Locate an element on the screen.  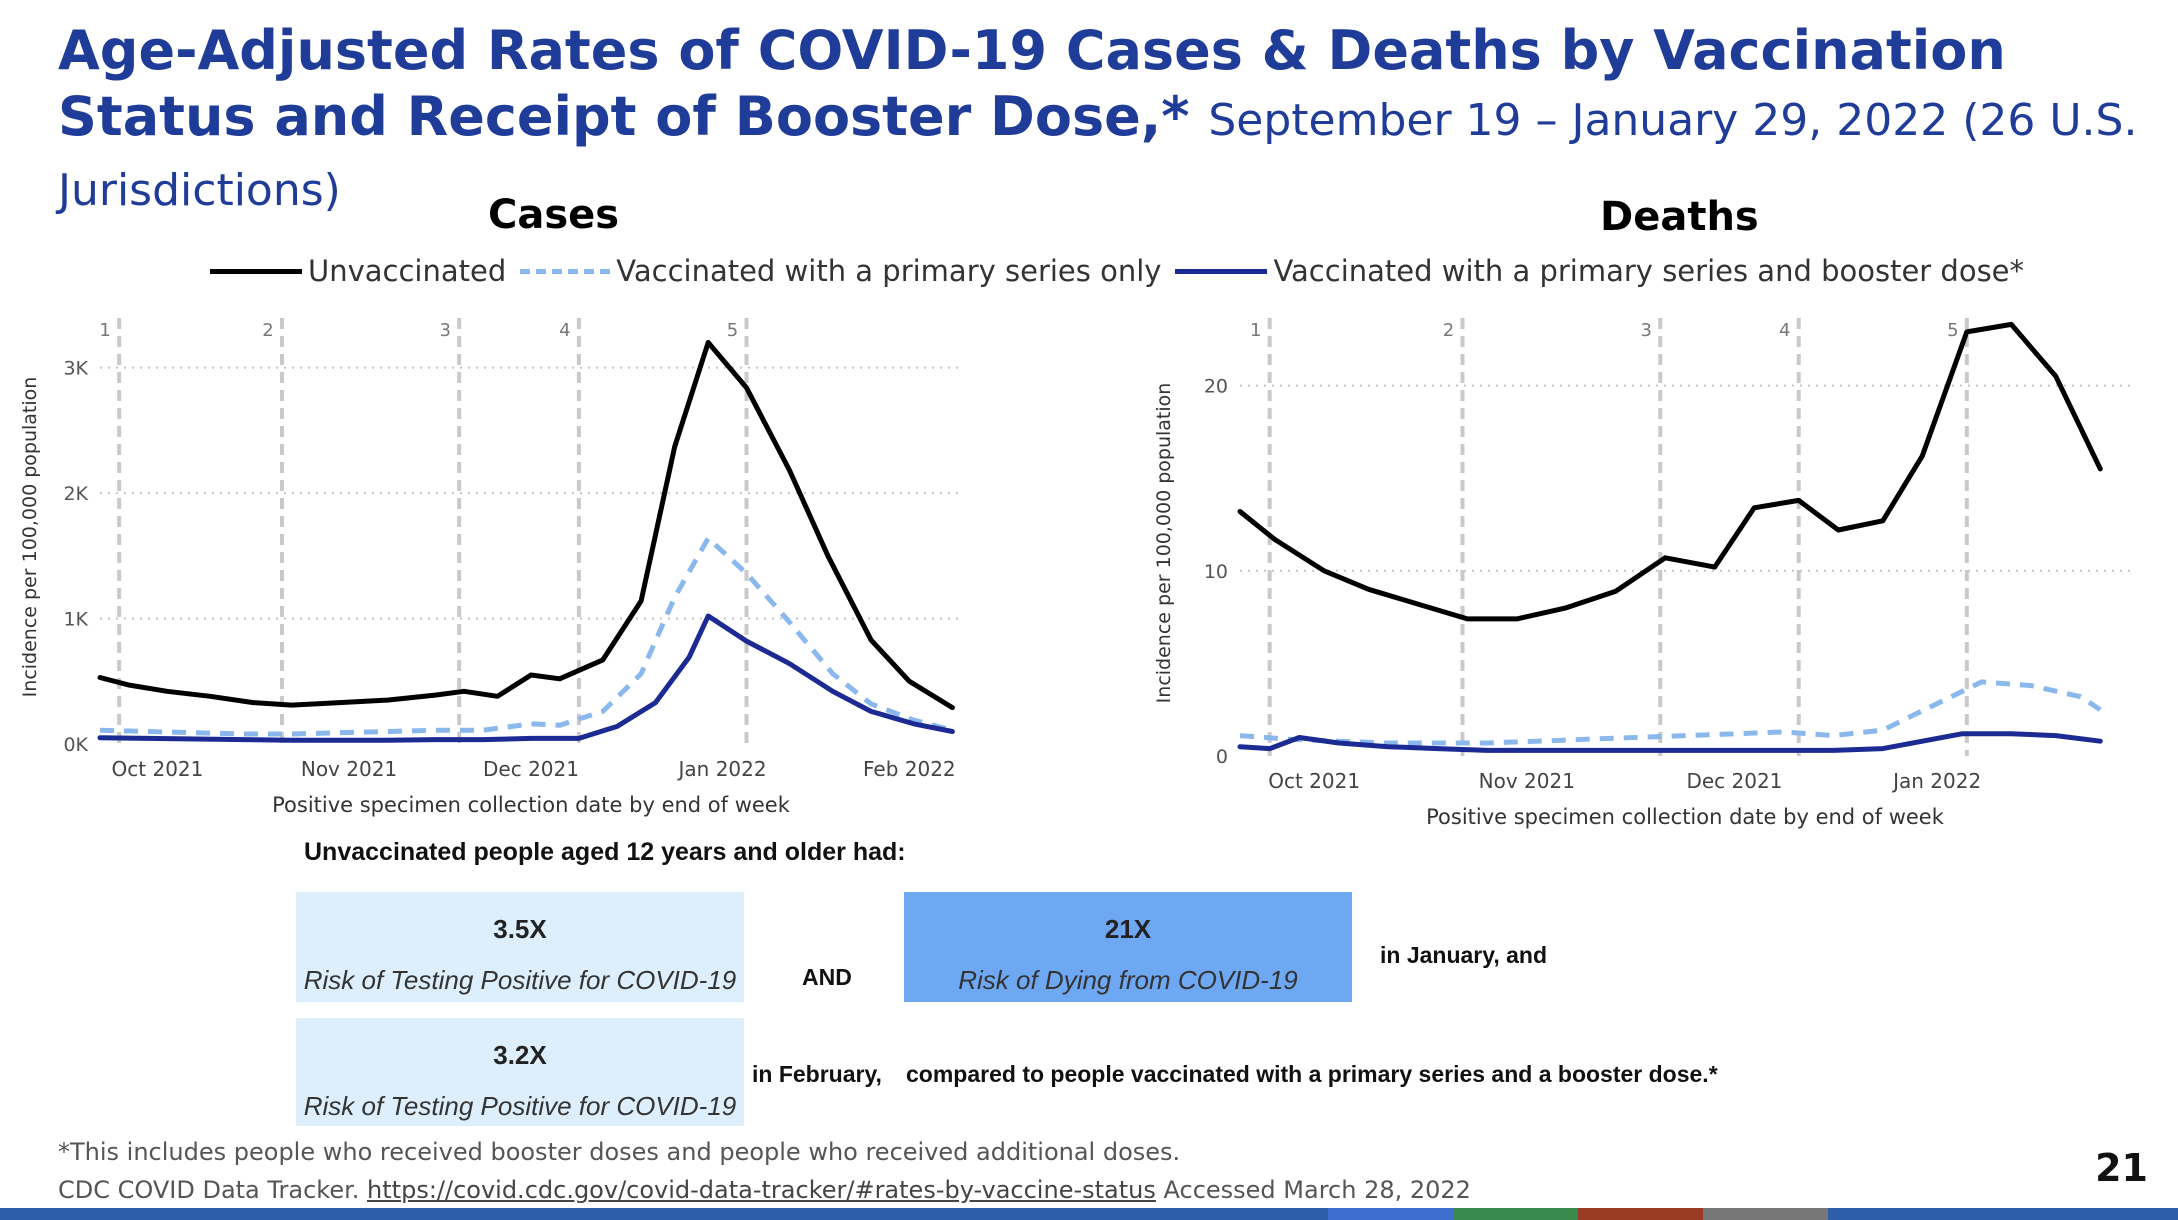
cases-y-tick-label: 1K is located at coordinates (75, 620).